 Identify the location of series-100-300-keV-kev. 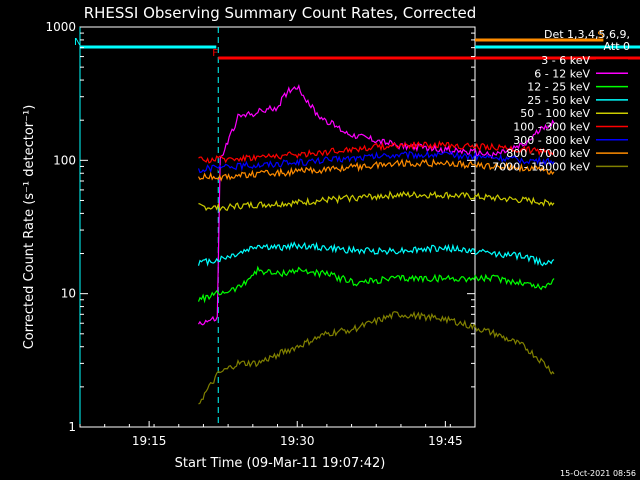
(376, 152).